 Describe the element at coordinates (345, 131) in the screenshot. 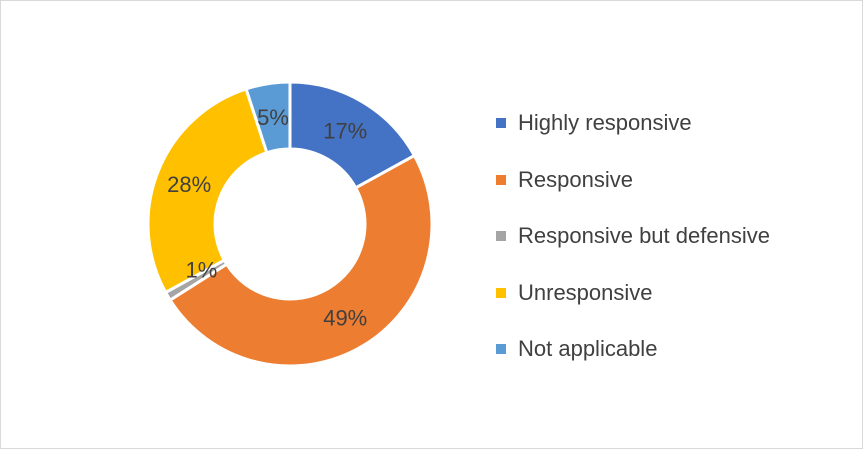

I see `slice-label-highly-responsive: 17%` at that location.